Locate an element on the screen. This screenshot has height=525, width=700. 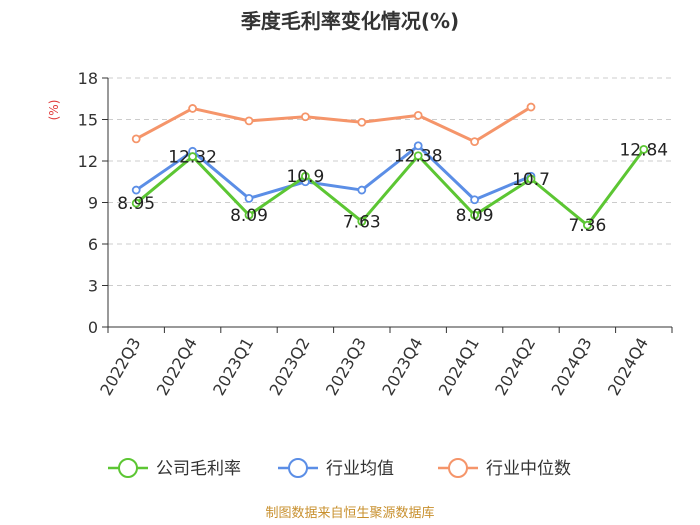
x-tick-label: 2022Q3 is located at coordinates (120, 366).